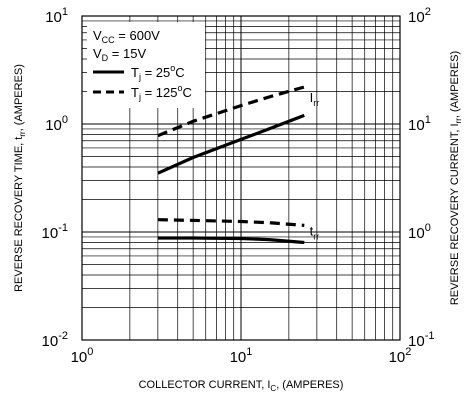  I want to click on legend-entry-25c: Tj = 25oC, so click(158, 72).